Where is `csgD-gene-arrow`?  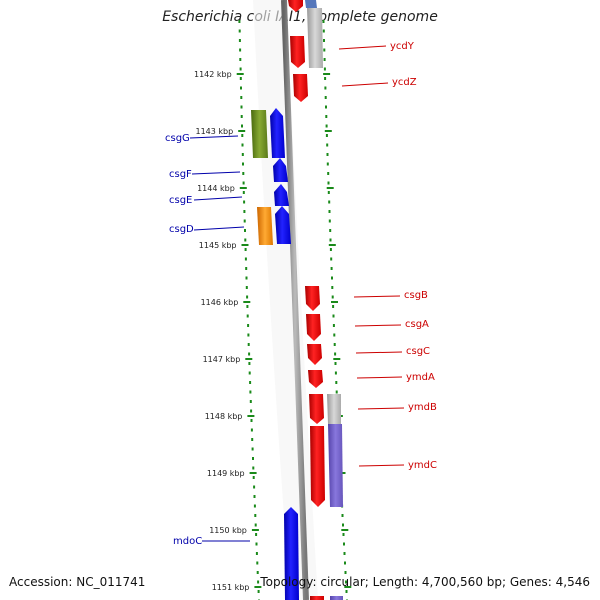
csgD-gene-arrow is located at coordinates (283, 225).